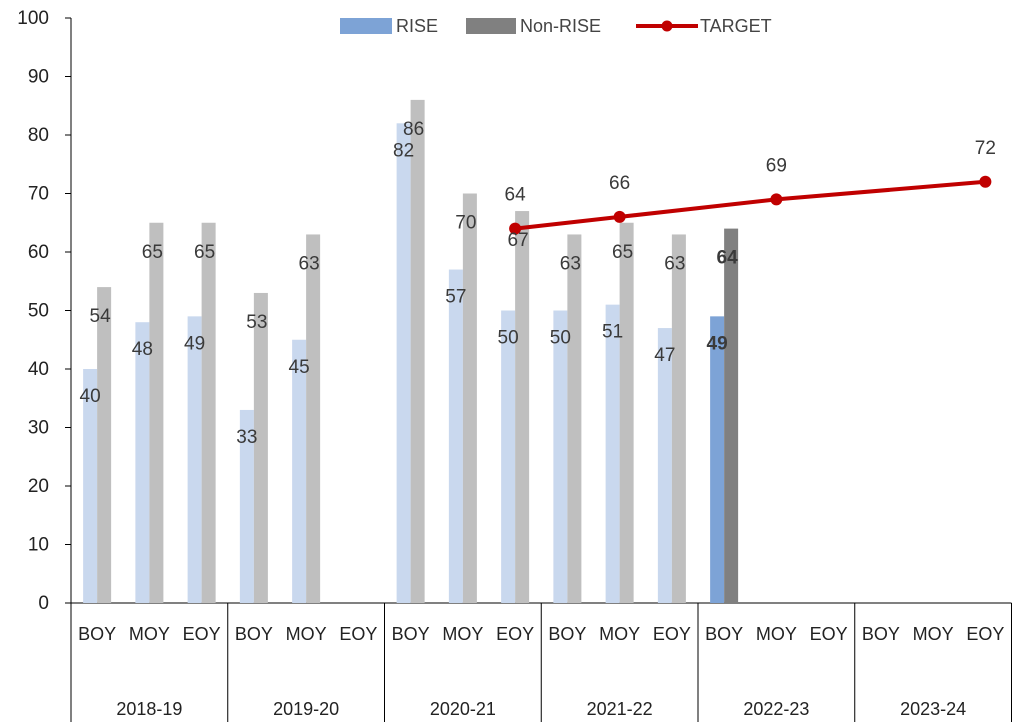 The image size is (1015, 722). What do you see at coordinates (560, 26) in the screenshot?
I see `legend-label-non-rise: Non-RISE` at bounding box center [560, 26].